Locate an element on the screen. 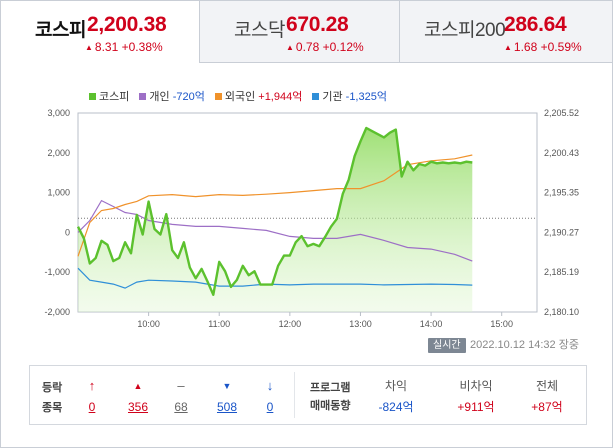 This screenshot has height=448, width=613. chart-legend: 코스피 개인 -720억 외국인 +1,944억 기관 -1,325억 is located at coordinates (243, 96).